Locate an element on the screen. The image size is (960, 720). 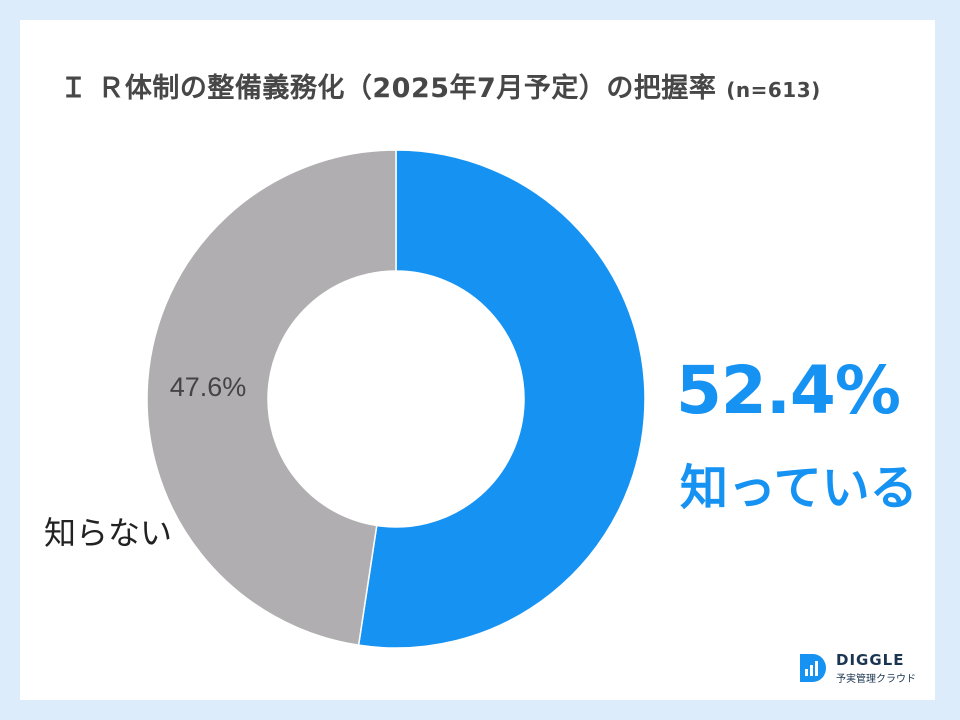
slice-unknown-pct: 47.6% is located at coordinates (208, 387).